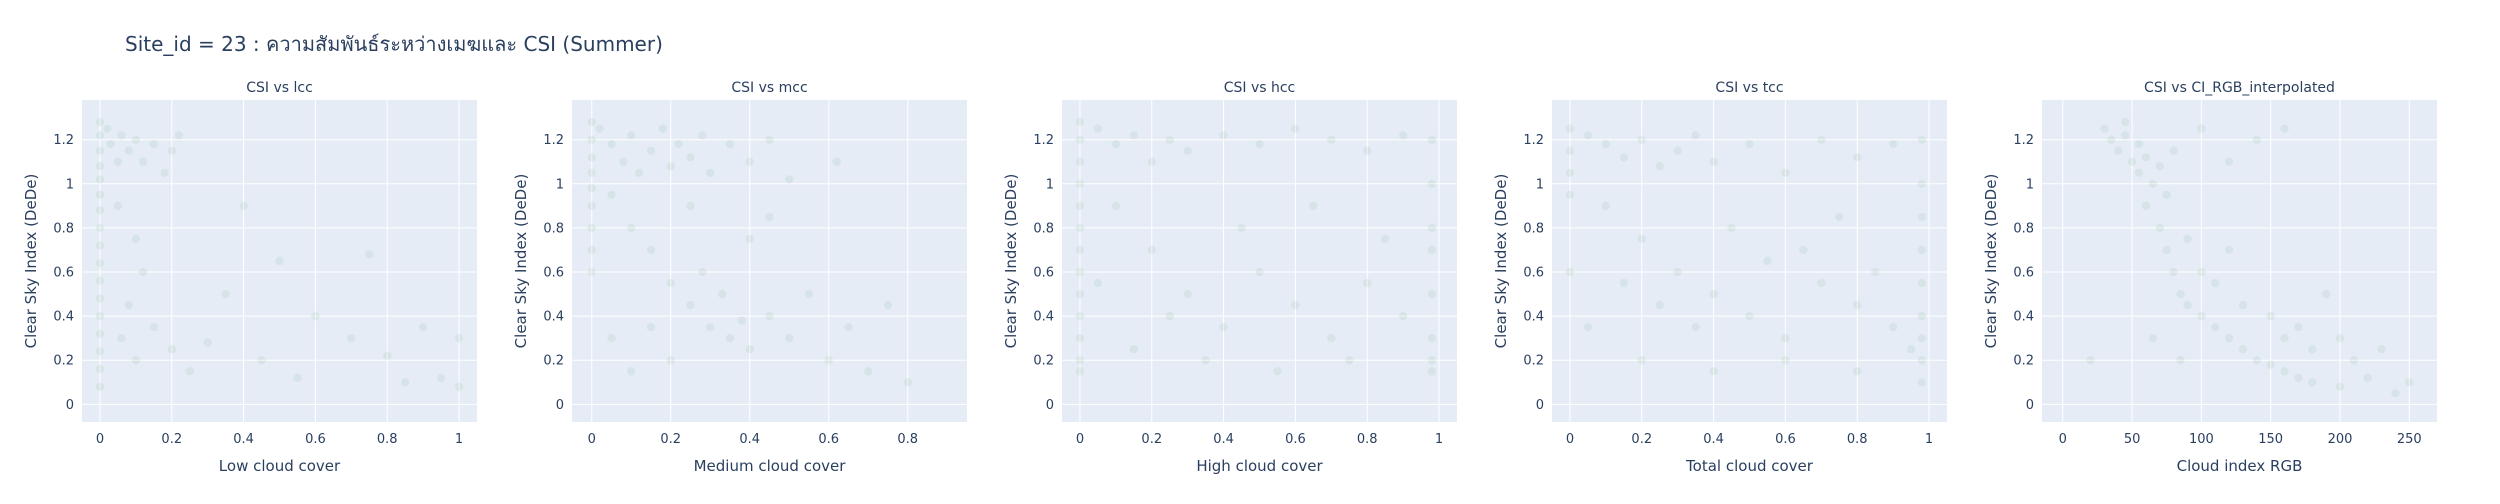 The image size is (2500, 504). I want to click on x-tick-label: 0.2, so click(1151, 439).